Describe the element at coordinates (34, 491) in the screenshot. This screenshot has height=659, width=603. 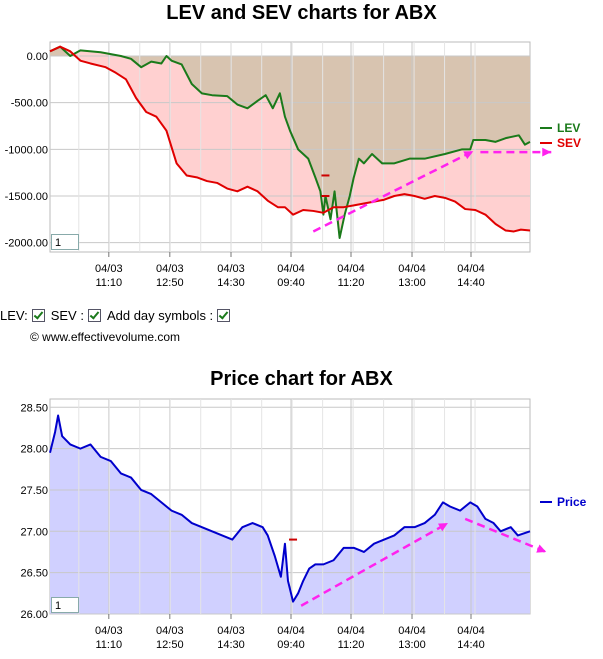
I see `y-tick-label: 27.50` at that location.